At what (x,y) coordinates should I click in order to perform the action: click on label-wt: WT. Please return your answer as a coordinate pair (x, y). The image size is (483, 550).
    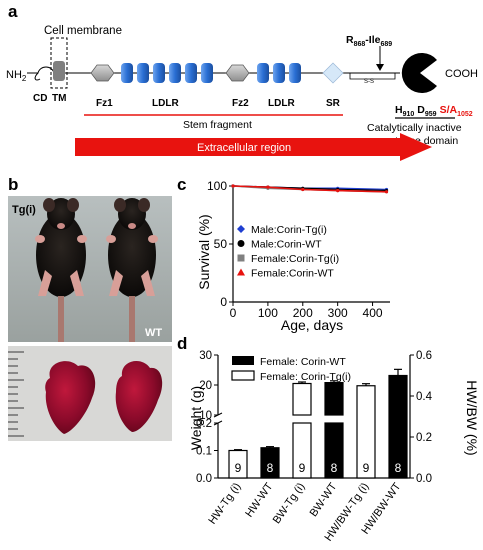
    Looking at the image, I should click on (153, 333).